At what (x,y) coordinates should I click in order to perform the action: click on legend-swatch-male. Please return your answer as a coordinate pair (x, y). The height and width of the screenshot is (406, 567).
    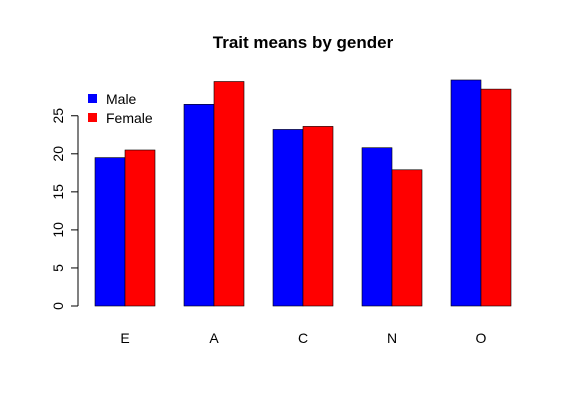
    Looking at the image, I should click on (92, 98).